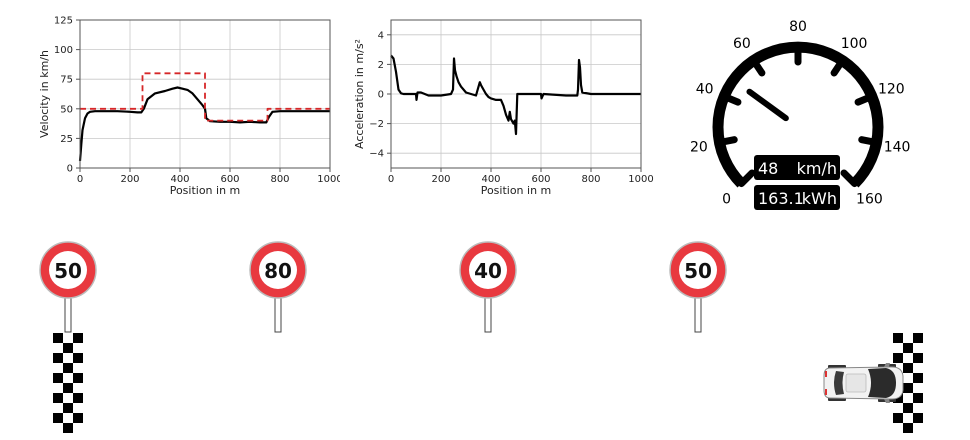 This screenshot has width=970, height=440. Describe the element at coordinates (488, 287) in the screenshot. I see `speed-limit-sign-3: 40` at that location.